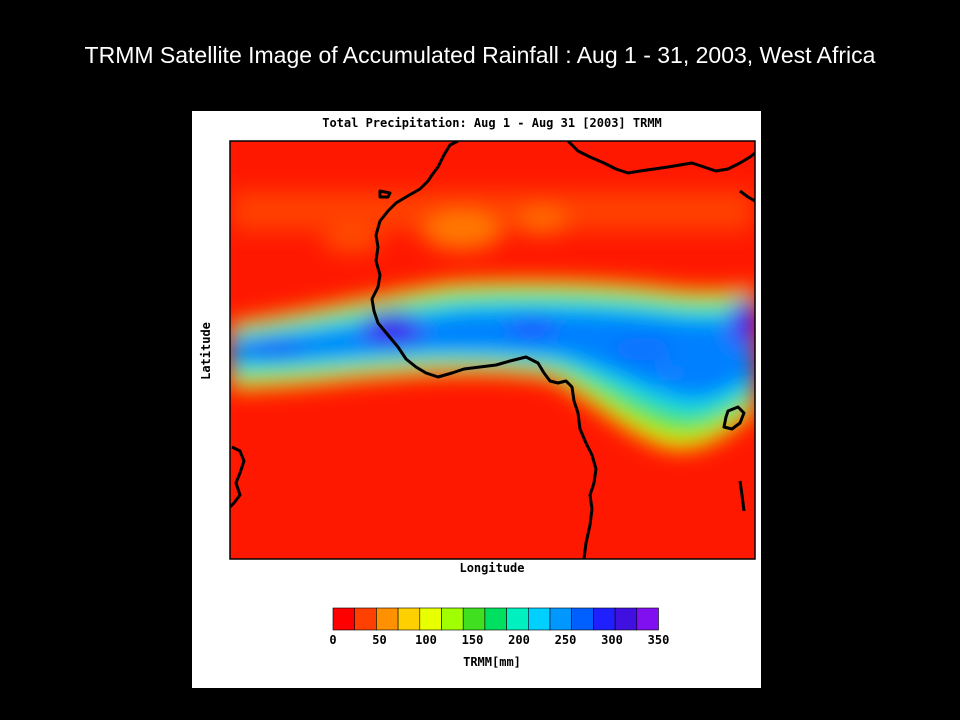 The height and width of the screenshot is (720, 960). Describe the element at coordinates (491, 568) in the screenshot. I see `x-axis-label: Longitude` at that location.